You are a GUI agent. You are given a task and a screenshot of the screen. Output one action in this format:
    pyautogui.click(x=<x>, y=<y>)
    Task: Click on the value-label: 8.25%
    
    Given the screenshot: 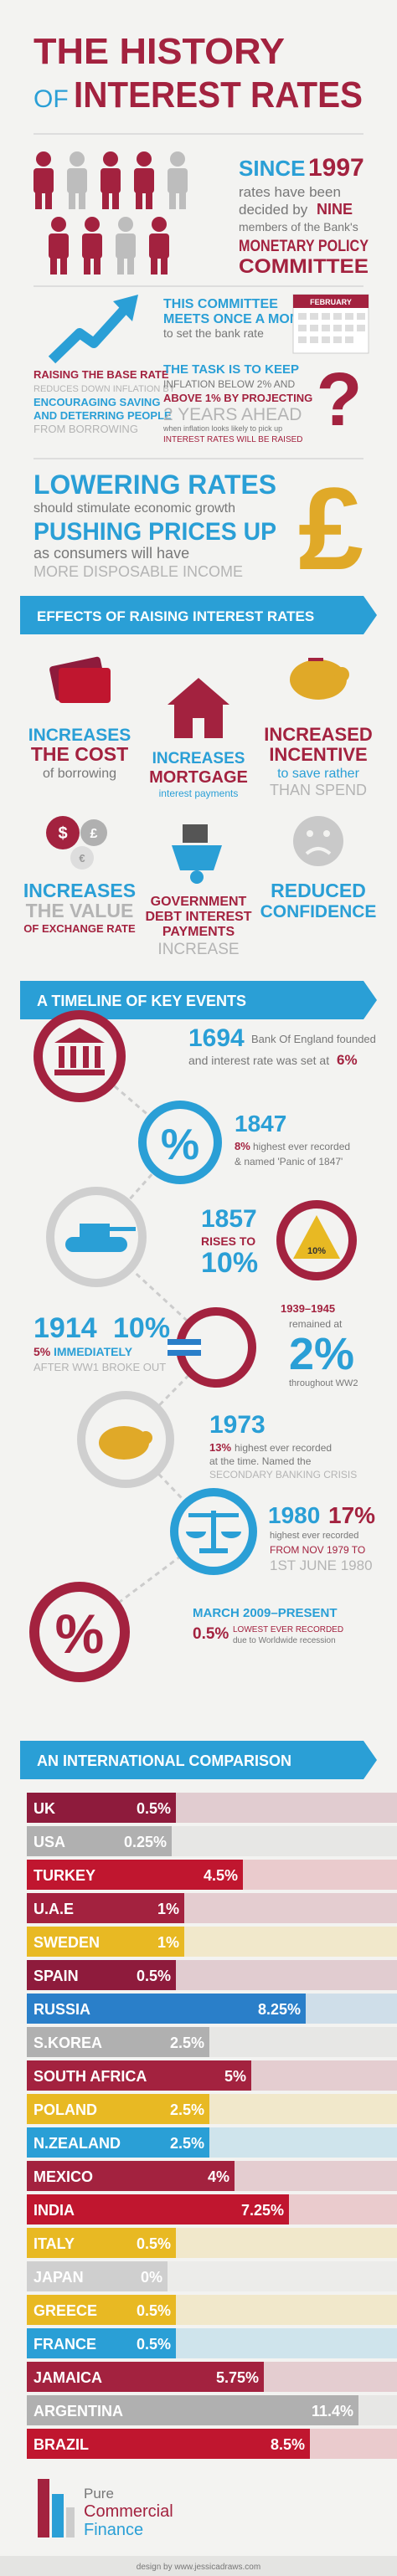 What is the action you would take?
    pyautogui.click(x=279, y=2009)
    